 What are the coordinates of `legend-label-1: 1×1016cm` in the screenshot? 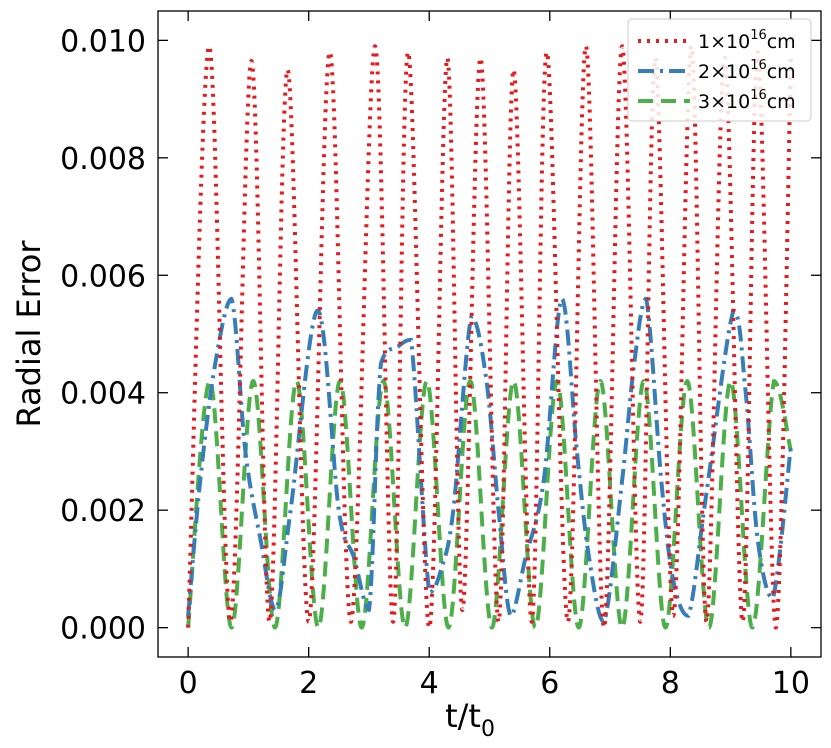 It's located at (747, 40).